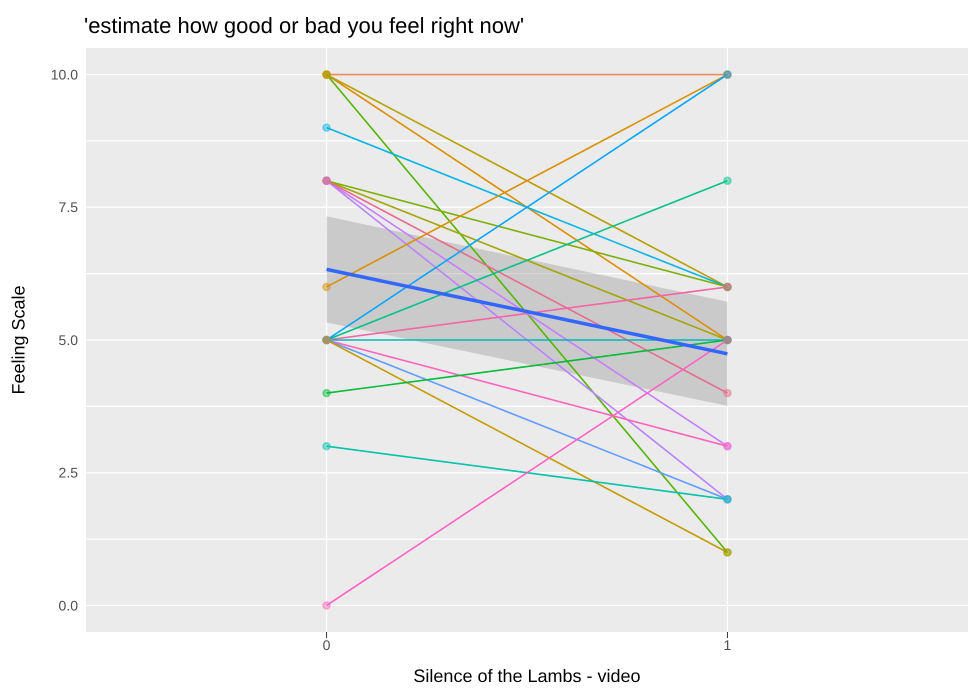 This screenshot has width=976, height=700. Describe the element at coordinates (18, 340) in the screenshot. I see `y-axis-title: Feeling Scale` at that location.